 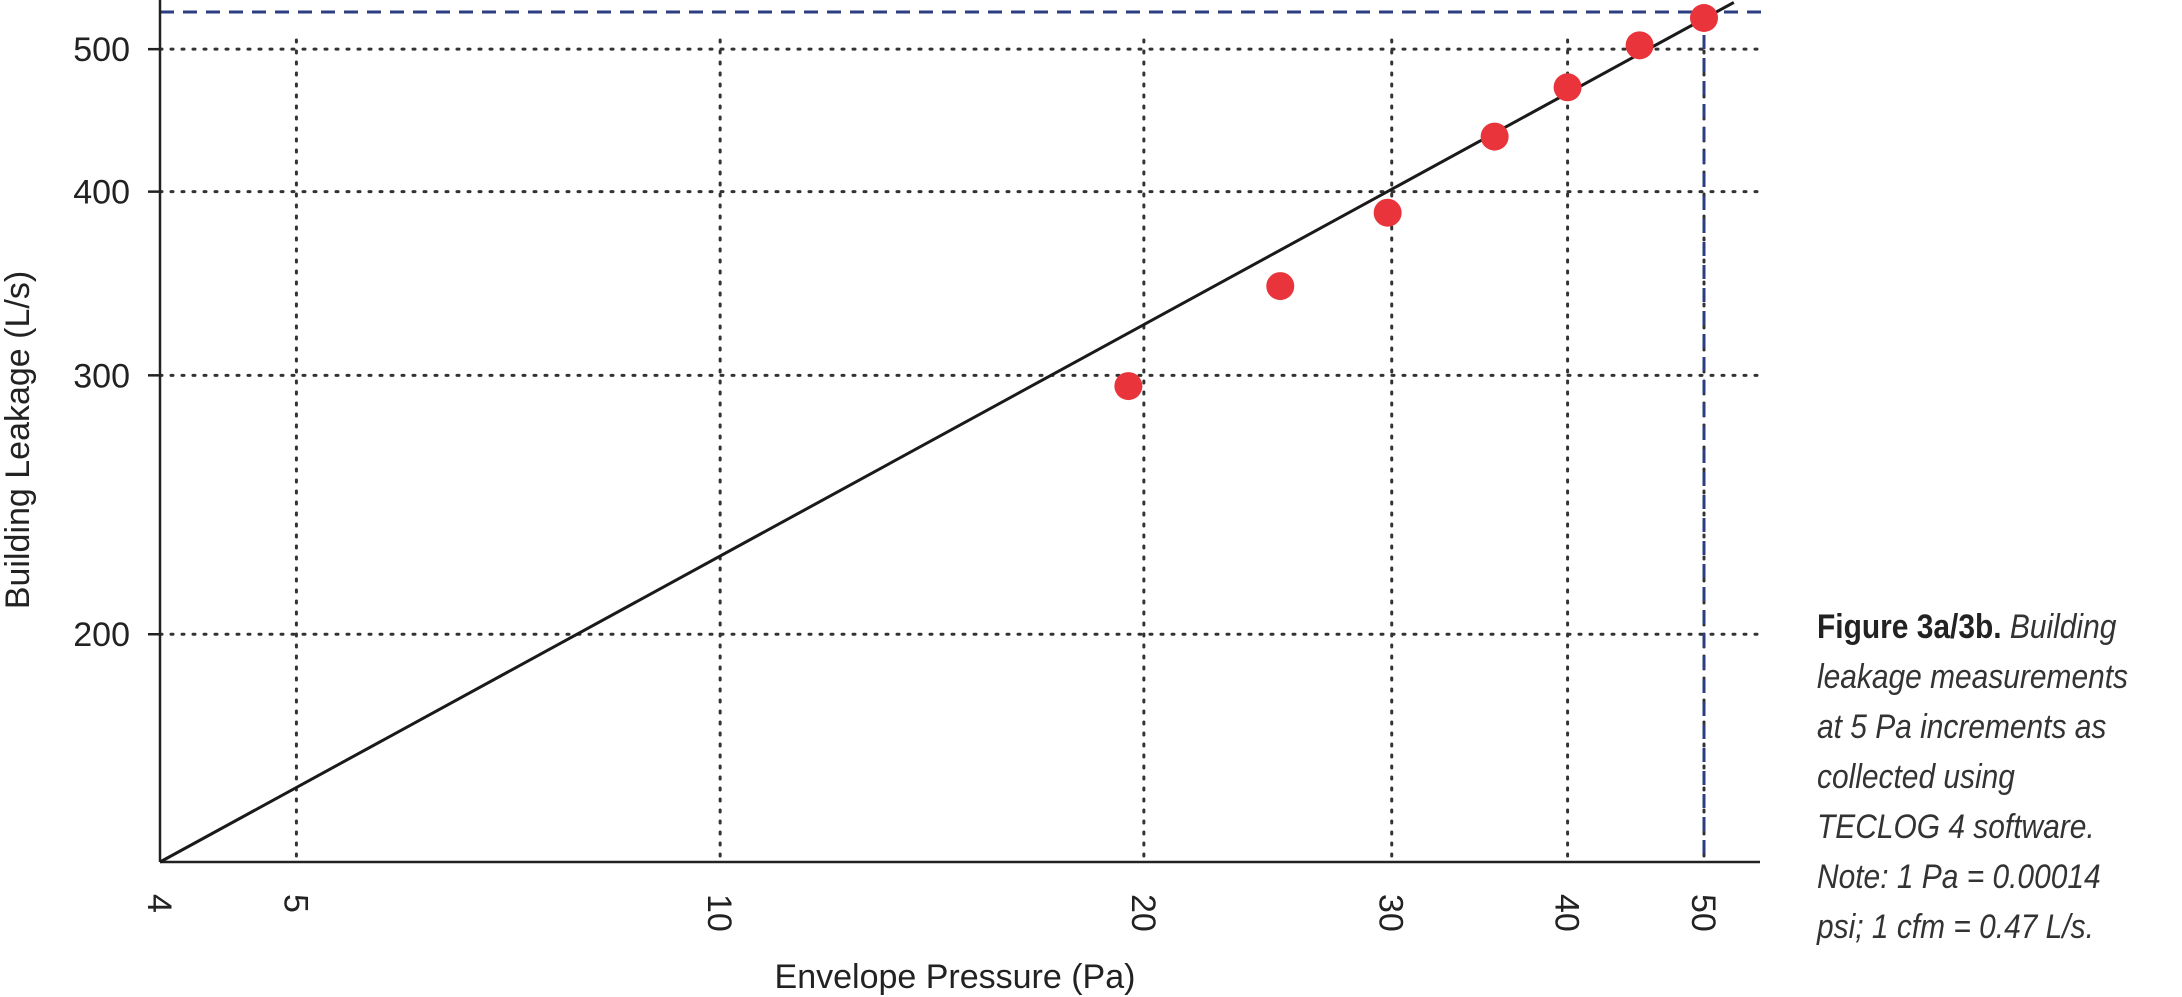 What do you see at coordinates (955, 977) in the screenshot?
I see `x-axis-title: Envelope Pressure (Pa)` at bounding box center [955, 977].